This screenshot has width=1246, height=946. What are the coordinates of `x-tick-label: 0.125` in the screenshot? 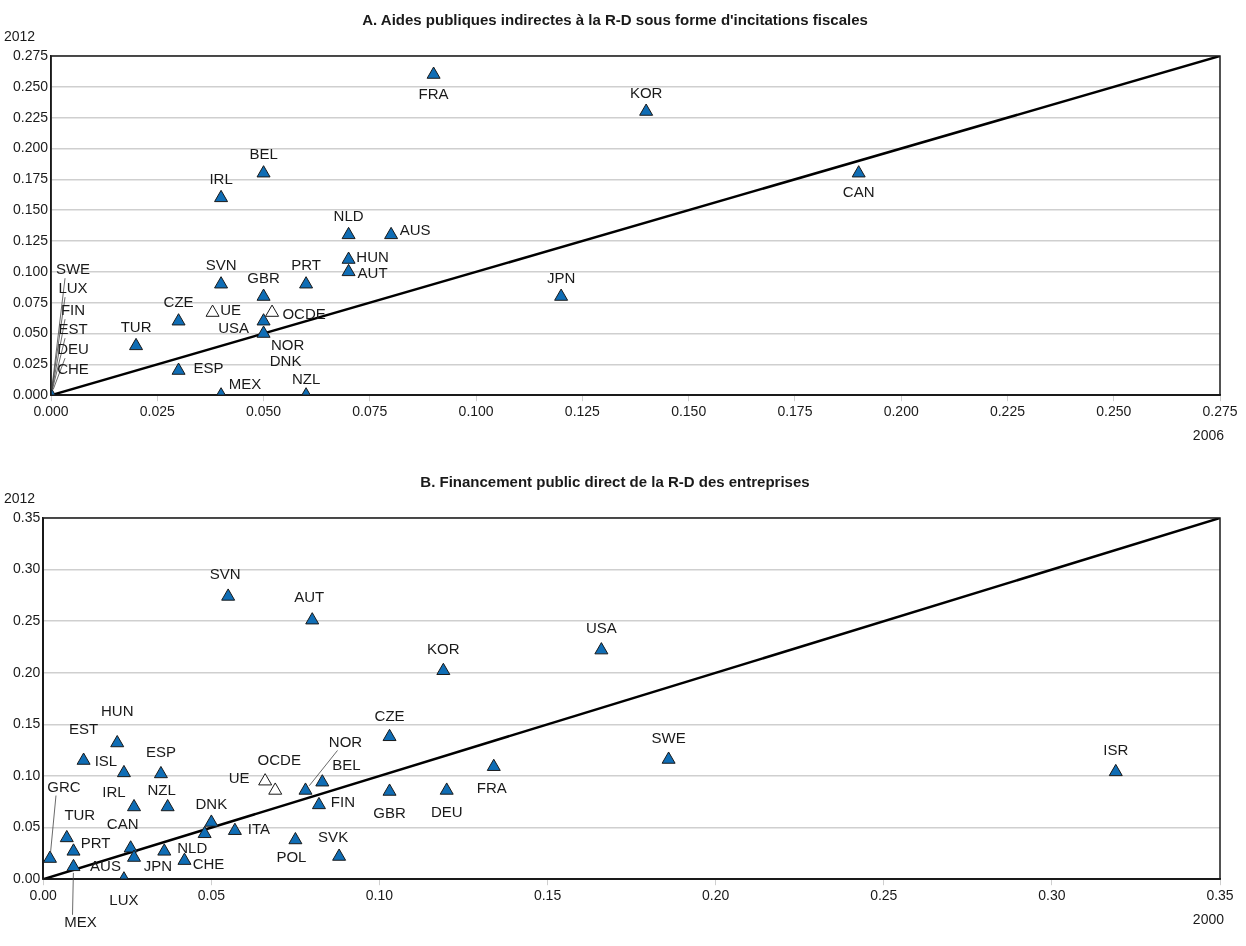 It's located at (582, 411).